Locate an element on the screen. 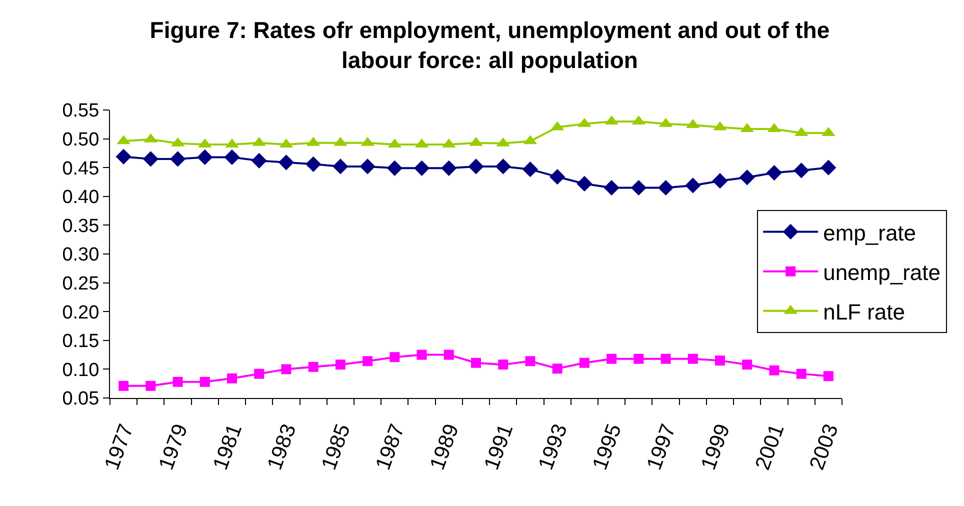 The width and height of the screenshot is (964, 506). x-tick-label: 1981 is located at coordinates (227, 447).